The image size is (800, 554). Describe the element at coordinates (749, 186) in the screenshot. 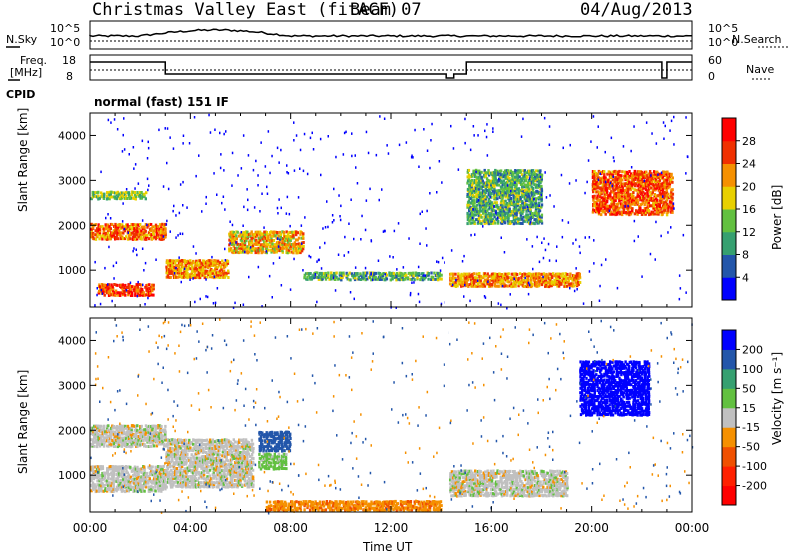

I see `colorbar-tick-label: 20` at that location.